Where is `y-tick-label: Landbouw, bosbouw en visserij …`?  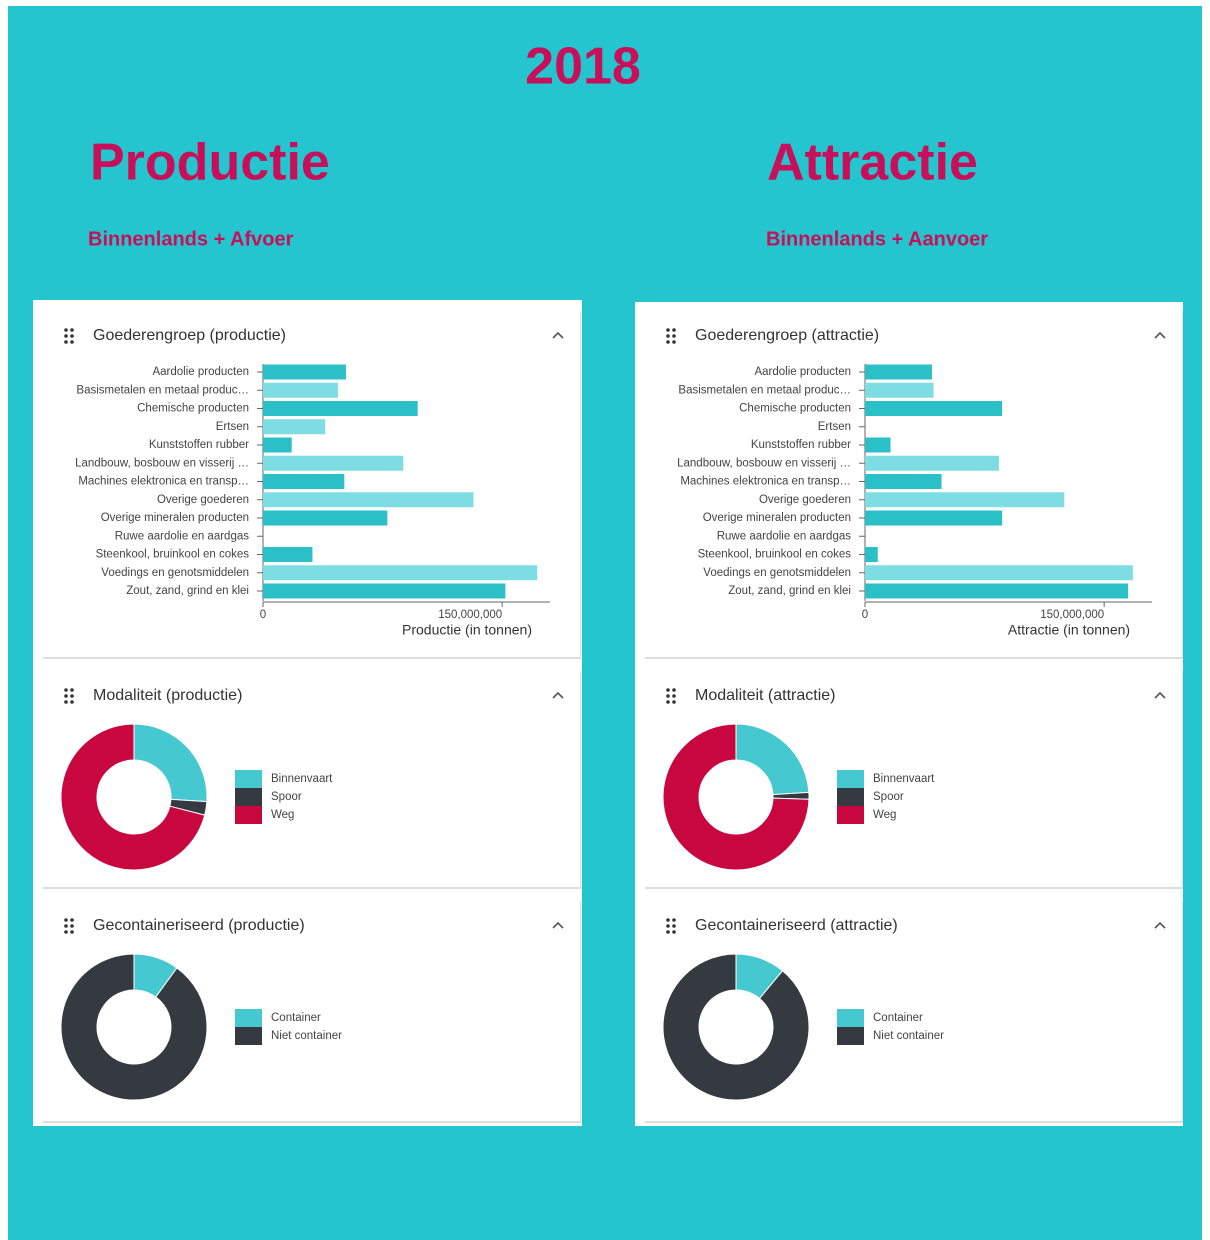 y-tick-label: Landbouw, bosbouw en visserij … is located at coordinates (764, 463).